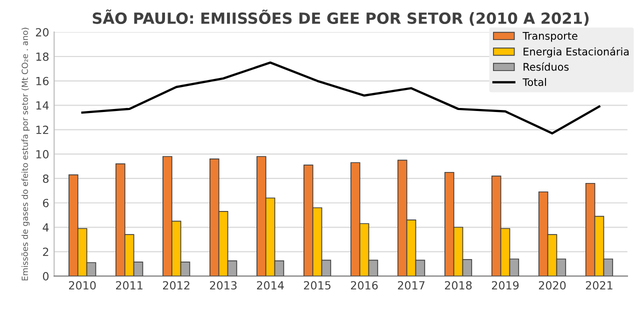  Describe the element at coordinates (25, 154) in the screenshot. I see `y-axis-title: Emissões de gases do efeito estufa por setor (Mt CO₂e . ano)` at that location.